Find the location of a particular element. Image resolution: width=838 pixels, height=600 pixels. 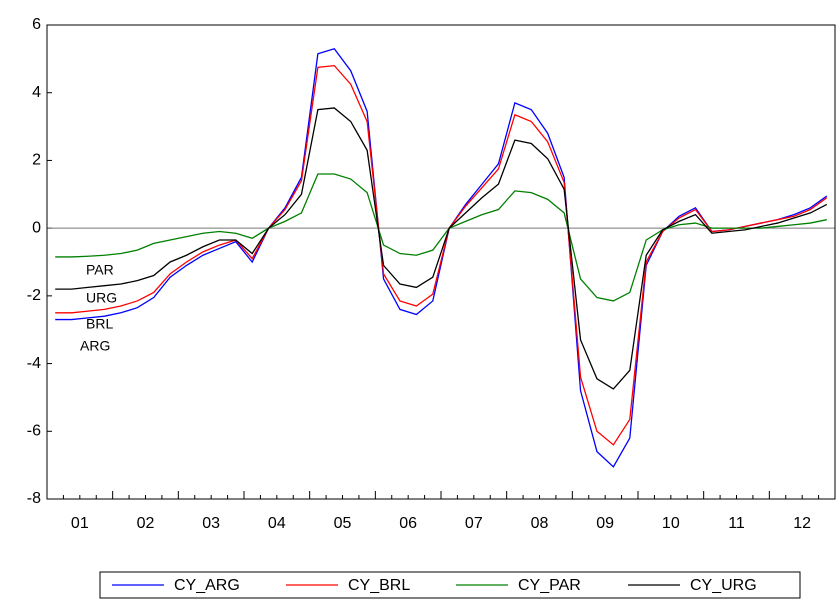

x-tick-label: 10 is located at coordinates (671, 523).